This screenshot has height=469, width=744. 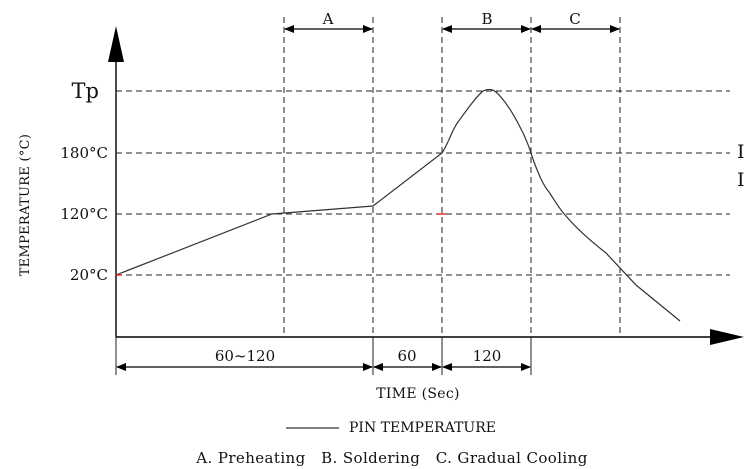 I want to click on interval-extension-lines, so click(x=323, y=356).